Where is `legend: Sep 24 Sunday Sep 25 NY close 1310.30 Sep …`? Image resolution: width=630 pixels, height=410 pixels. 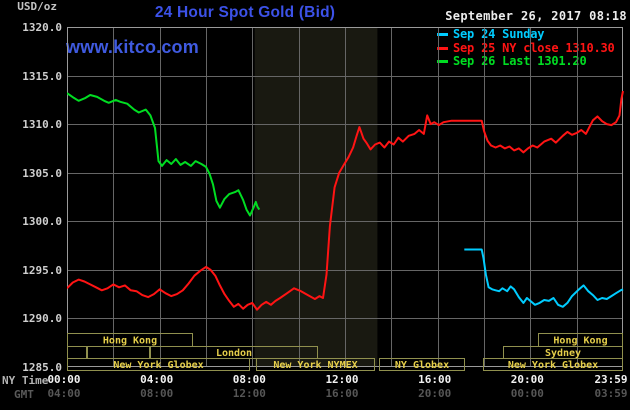
legend: Sep 24 Sunday Sep 25 NY close 1310.30 Sep … is located at coordinates (526, 48).